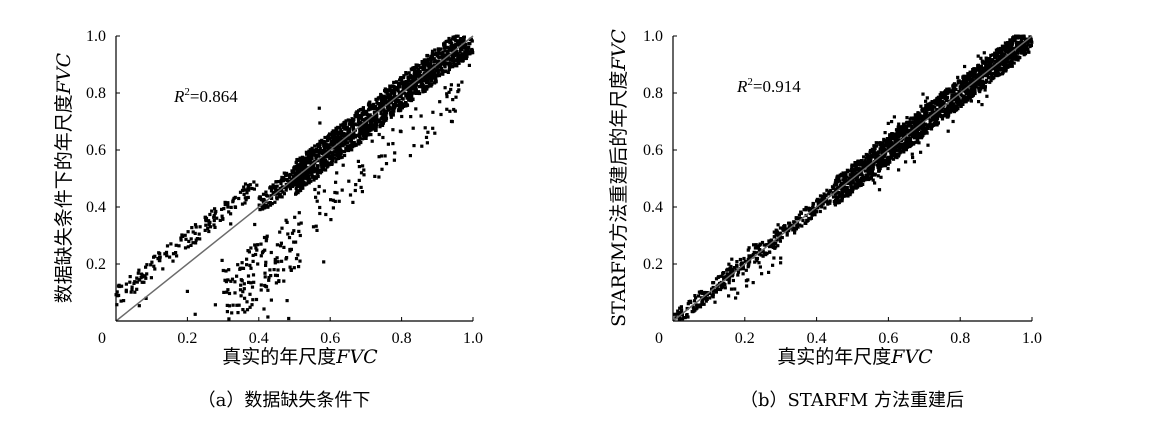  Describe the element at coordinates (388, 144) in the screenshot. I see `scatter-point-a-2008` at that location.